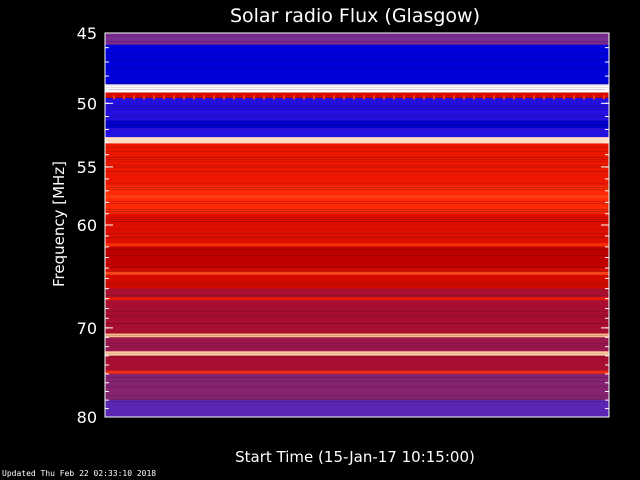 This screenshot has height=480, width=640. What do you see at coordinates (87, 225) in the screenshot?
I see `y-tick-label: 60` at bounding box center [87, 225].